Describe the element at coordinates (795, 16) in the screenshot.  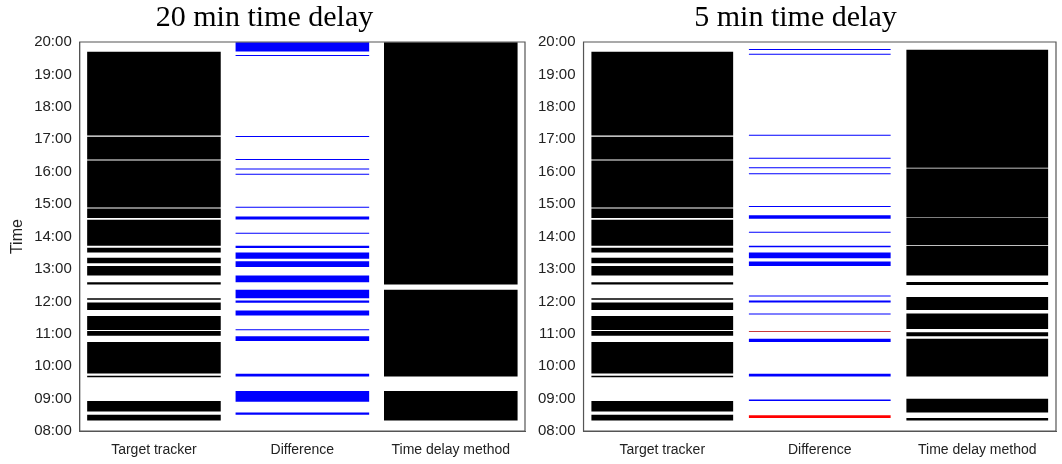
I see `chart-title: 5 min time delay` at that location.